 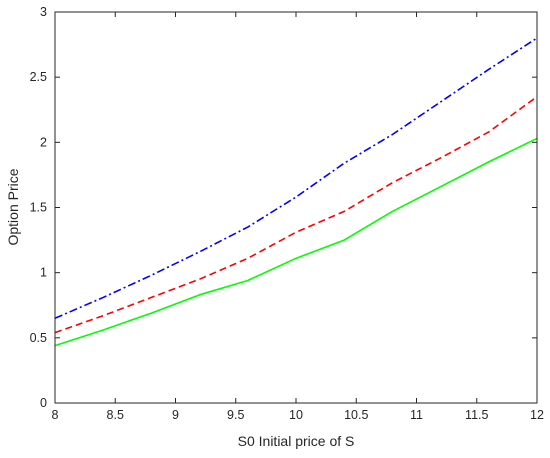 I want to click on y-tick-label: 1, so click(x=43, y=273).